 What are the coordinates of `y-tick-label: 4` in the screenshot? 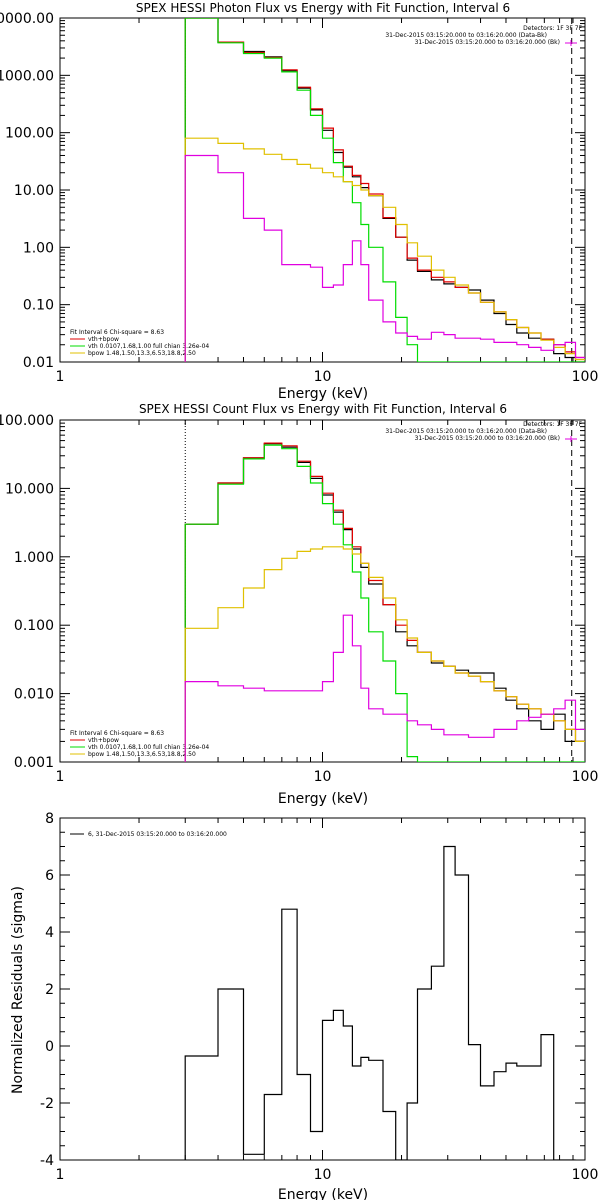 It's located at (49, 933).